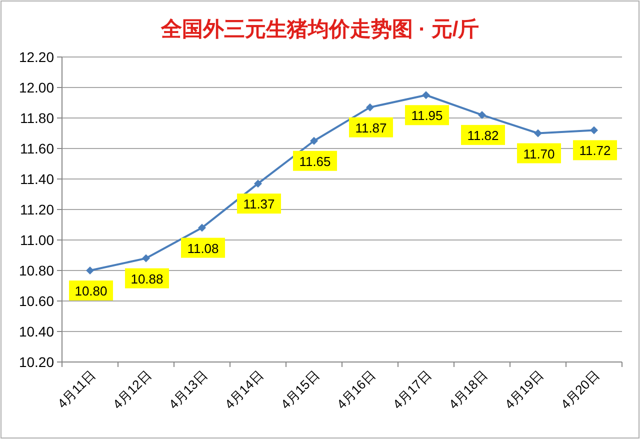 The width and height of the screenshot is (640, 439). What do you see at coordinates (524, 390) in the screenshot?
I see `x-tick-label: 4月19日` at bounding box center [524, 390].